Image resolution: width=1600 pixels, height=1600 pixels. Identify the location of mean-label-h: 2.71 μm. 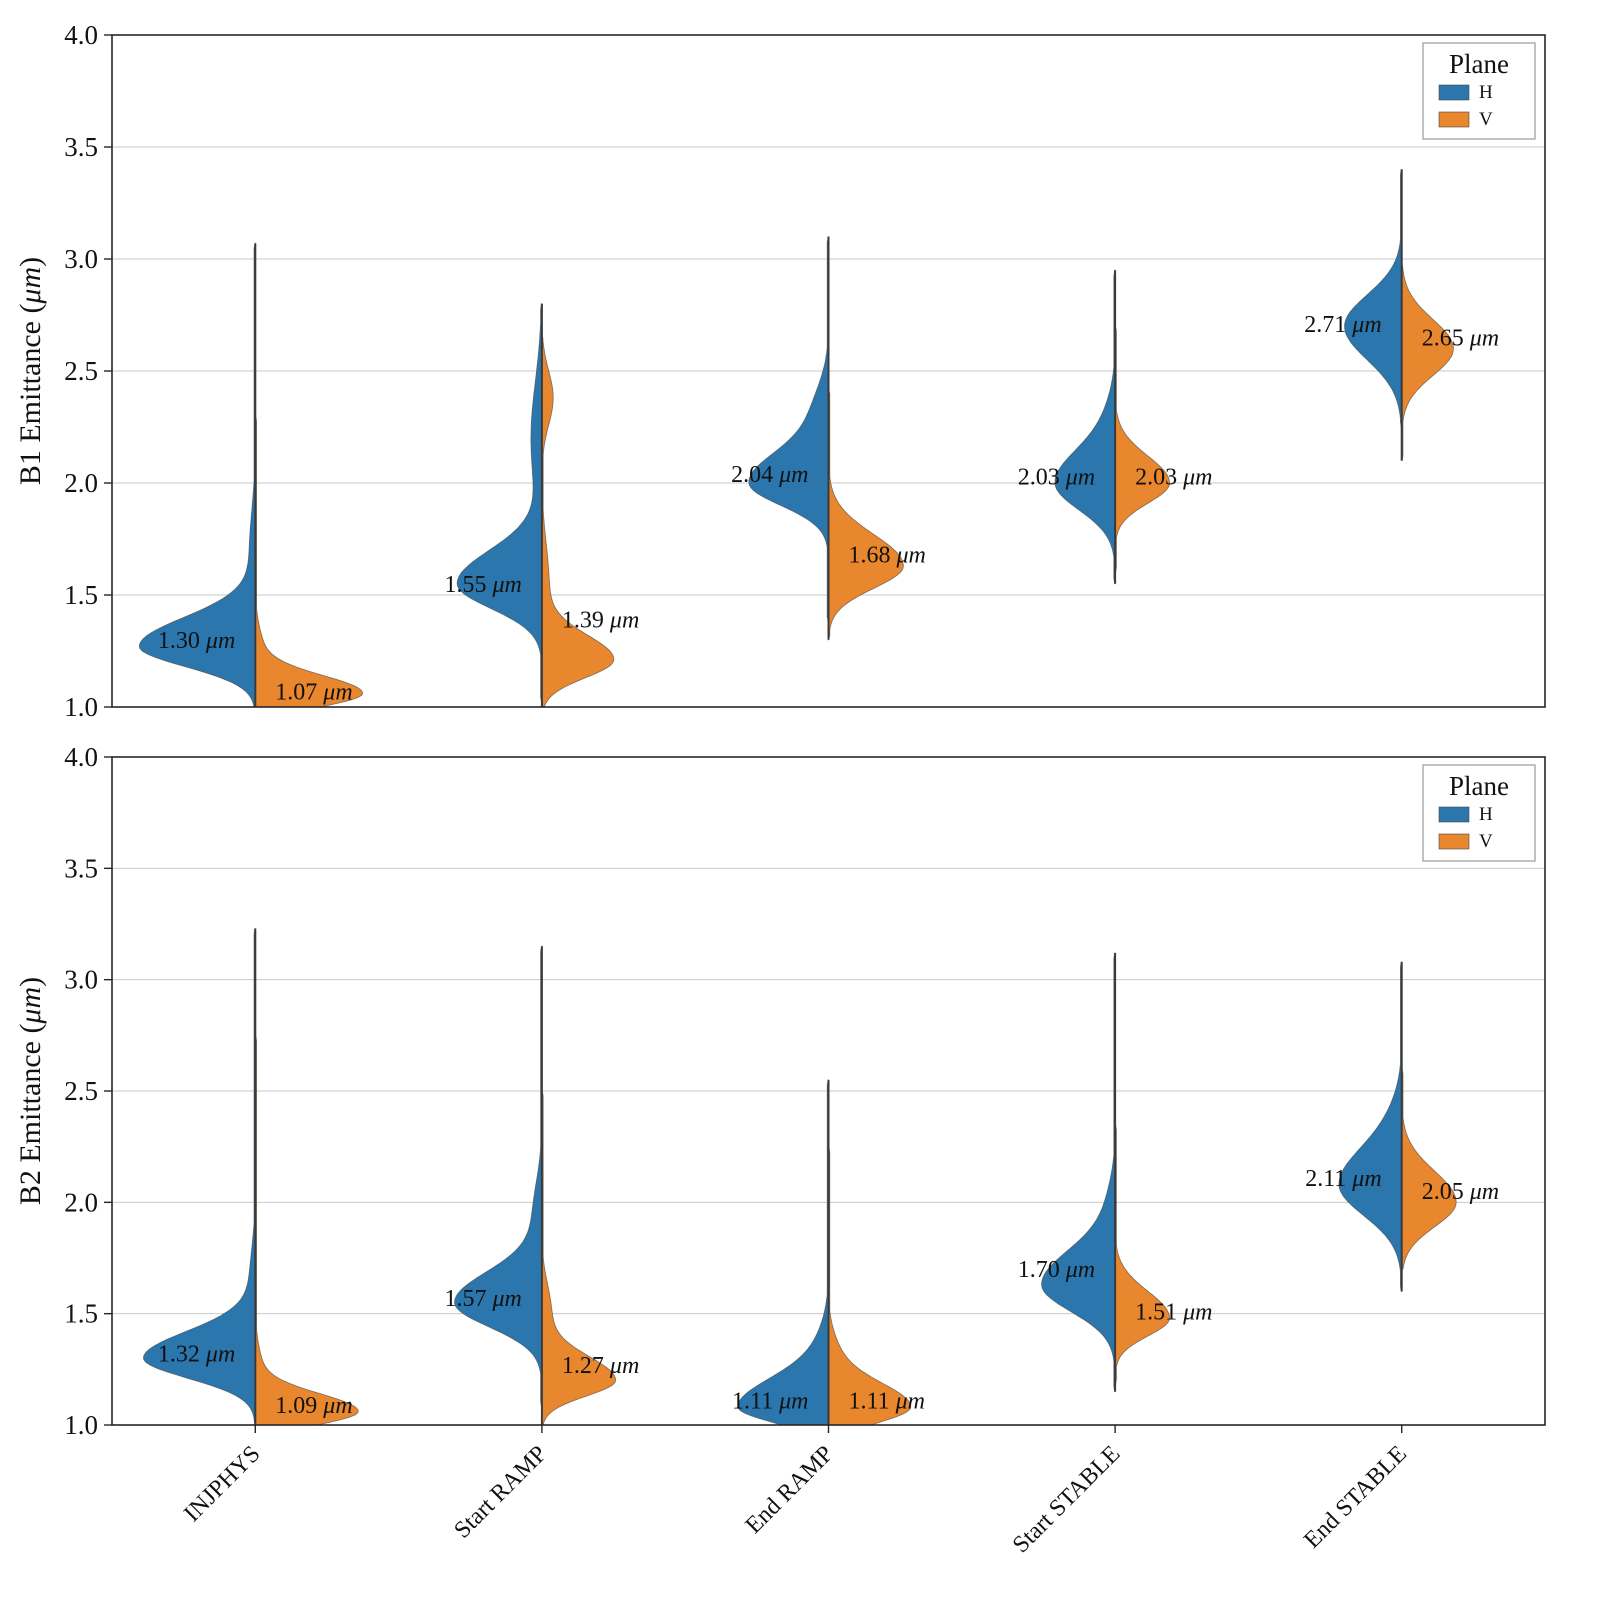
(1342, 325).